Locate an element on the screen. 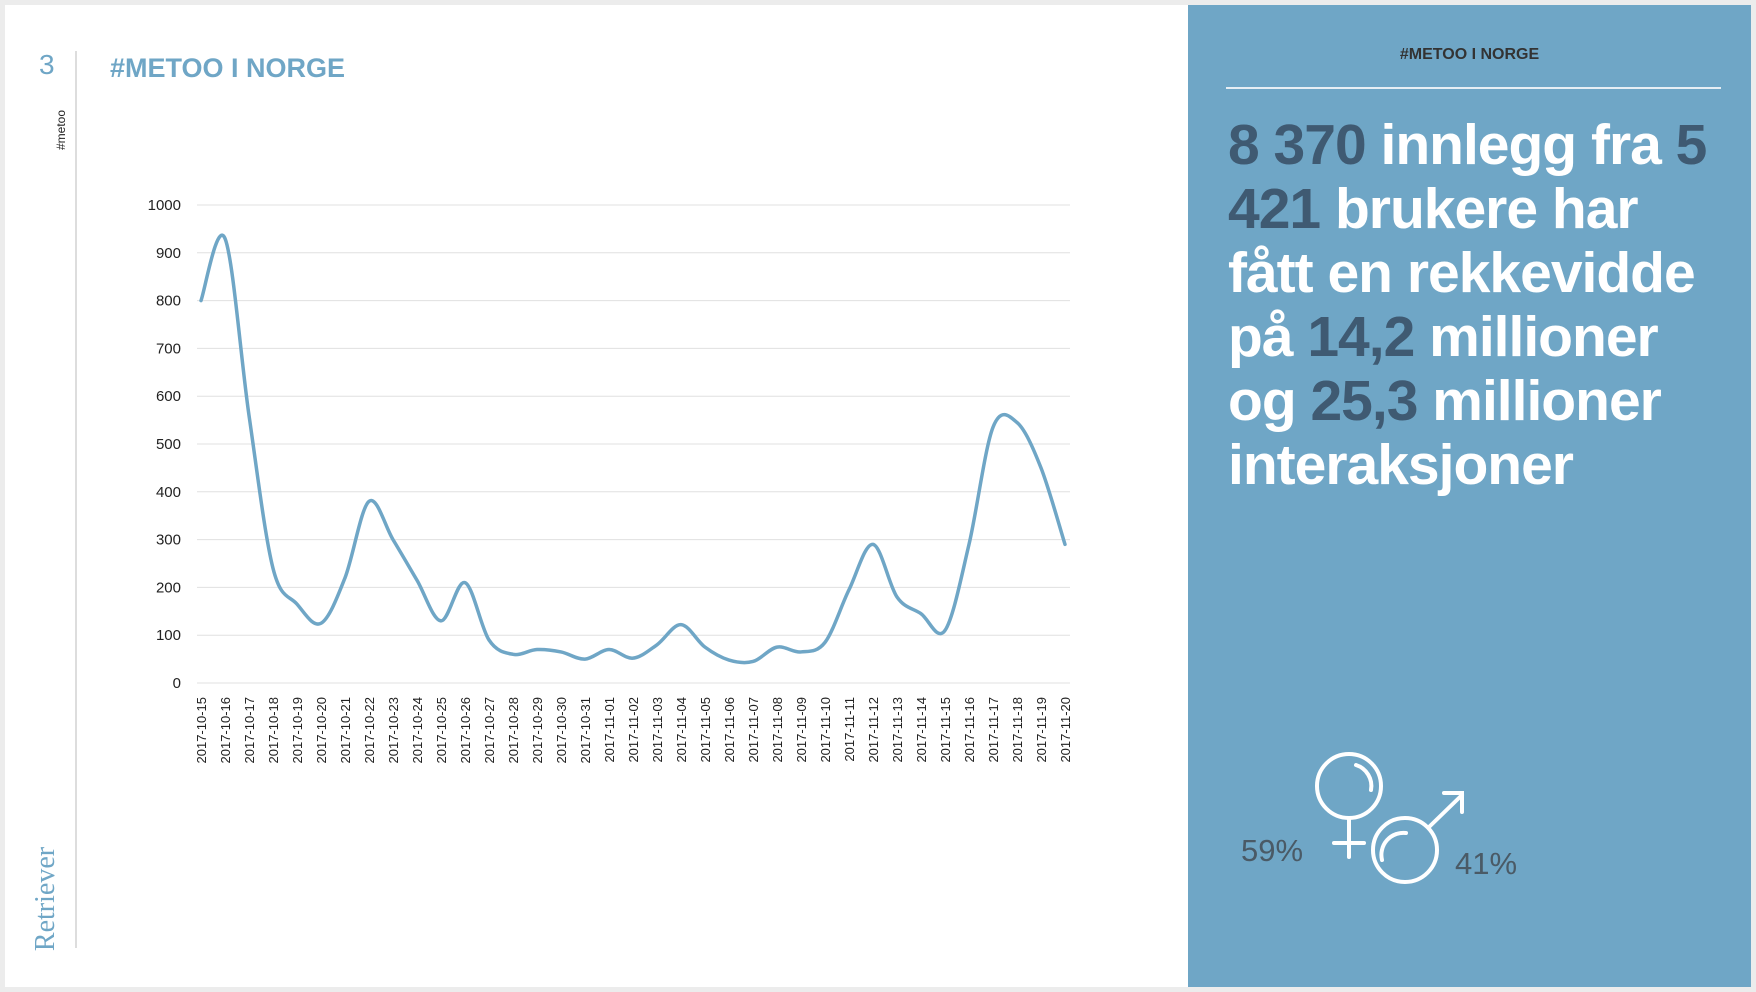  highlight-number: 8 370 is located at coordinates (1297, 145).